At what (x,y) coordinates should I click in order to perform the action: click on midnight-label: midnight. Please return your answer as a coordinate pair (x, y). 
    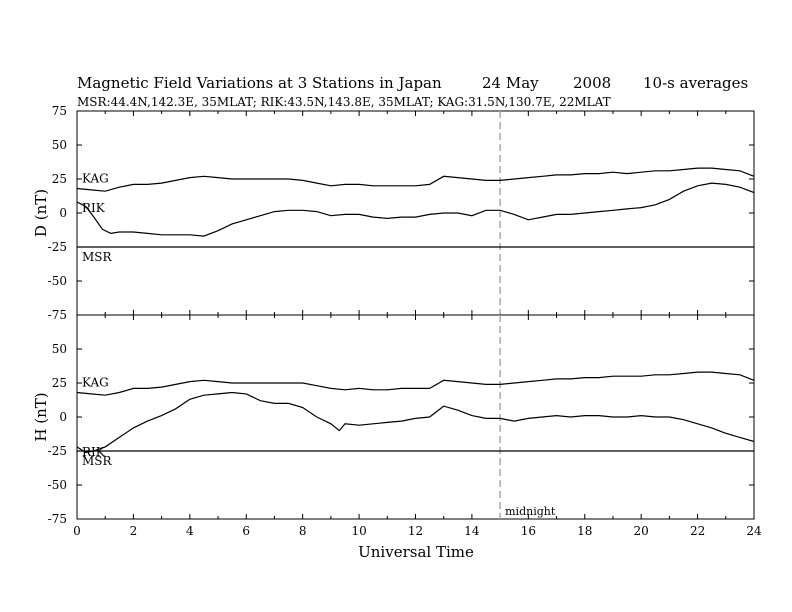
    Looking at the image, I should click on (530, 511).